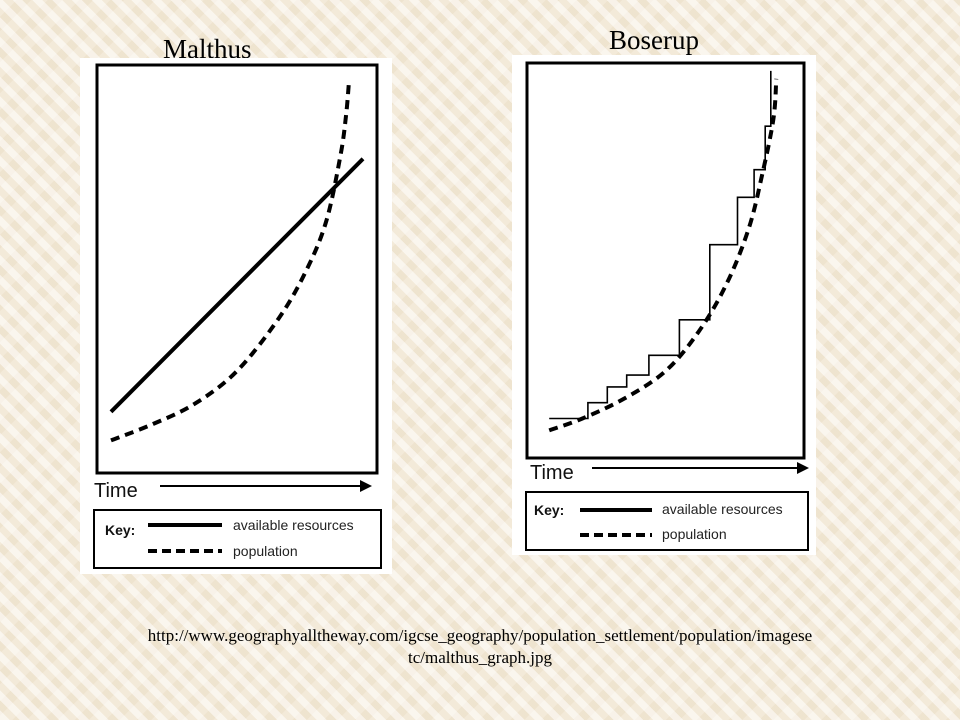 Image resolution: width=960 pixels, height=720 pixels. What do you see at coordinates (803, 468) in the screenshot?
I see `boserup-x-axis-arrowhead` at bounding box center [803, 468].